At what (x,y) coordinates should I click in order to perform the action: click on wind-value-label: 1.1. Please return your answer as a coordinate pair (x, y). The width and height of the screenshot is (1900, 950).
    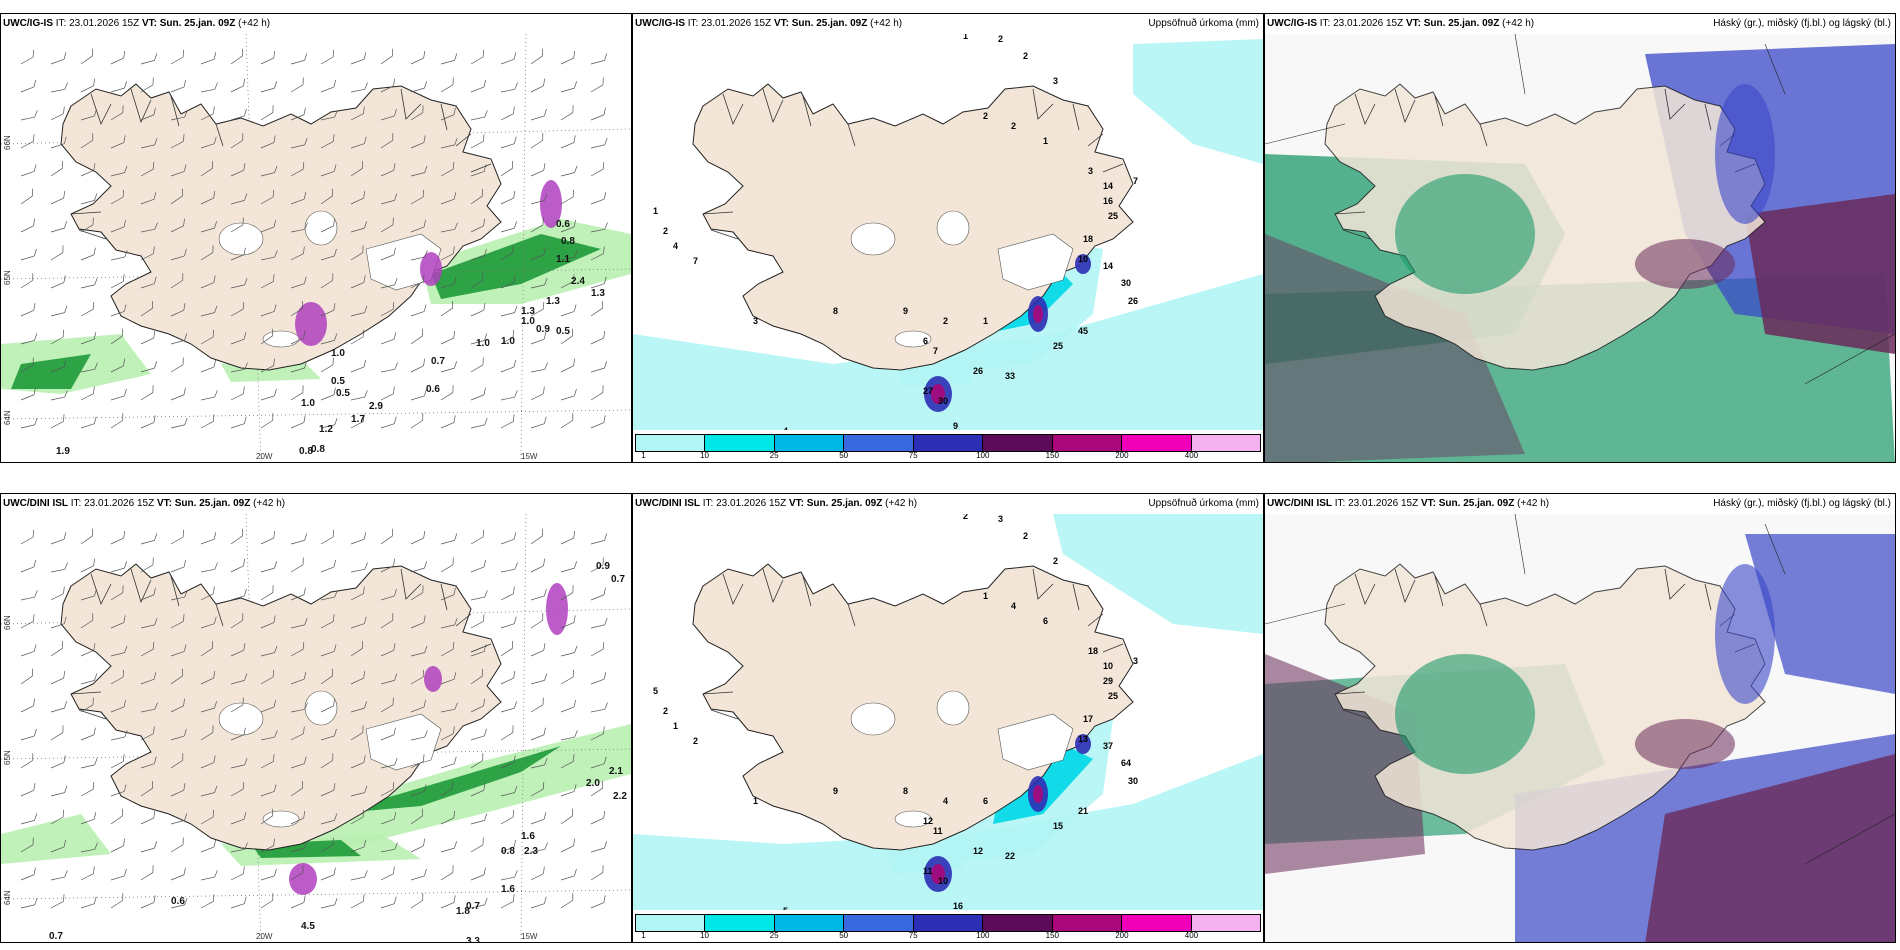
    Looking at the image, I should click on (563, 259).